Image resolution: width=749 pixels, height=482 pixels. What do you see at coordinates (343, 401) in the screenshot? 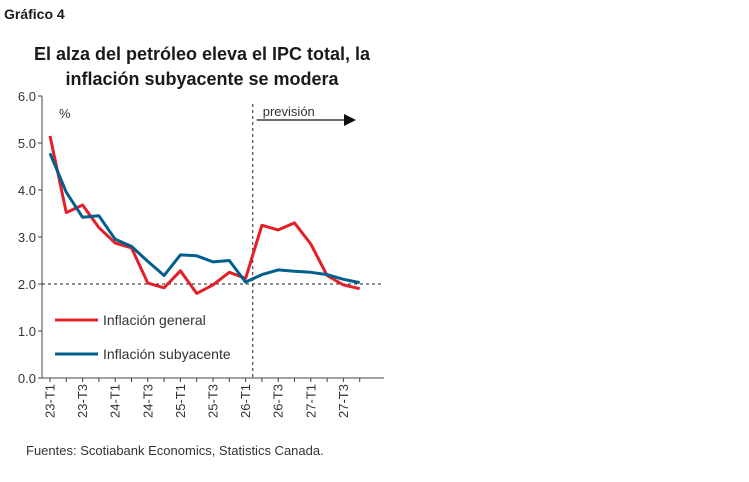
I see `x-tick-label: 27-T3` at bounding box center [343, 401].